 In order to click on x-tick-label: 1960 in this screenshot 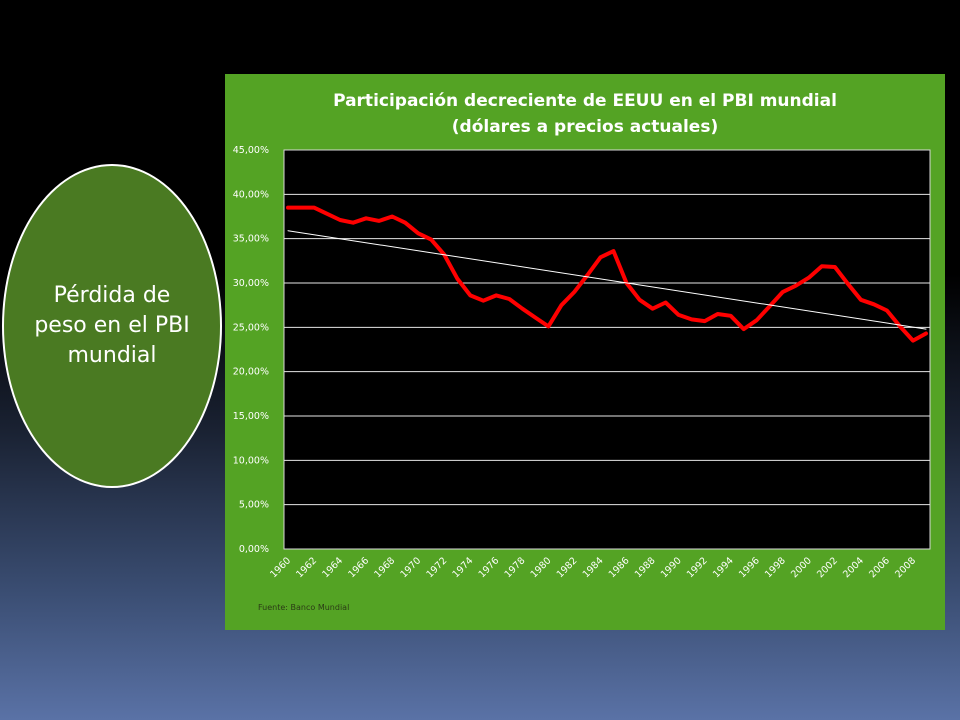, I will do `click(280, 567)`.